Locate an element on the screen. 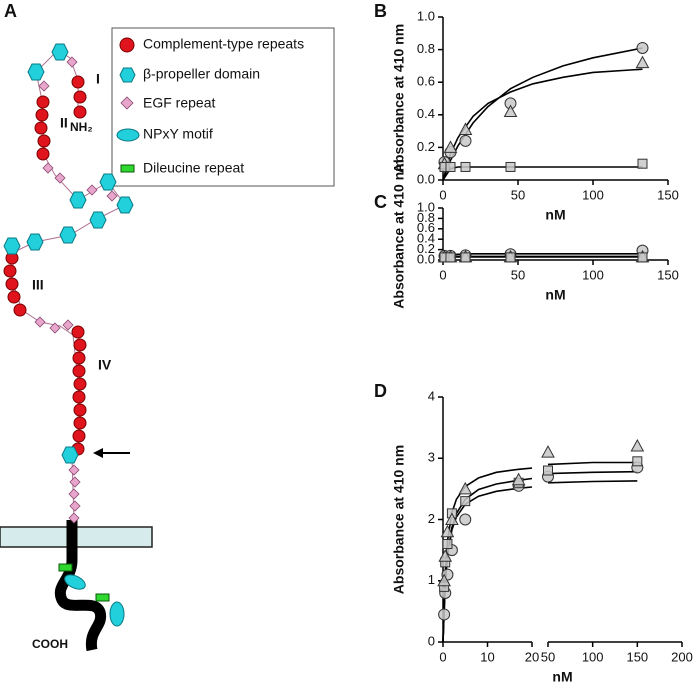  x-tick-label: 200 is located at coordinates (682, 656).